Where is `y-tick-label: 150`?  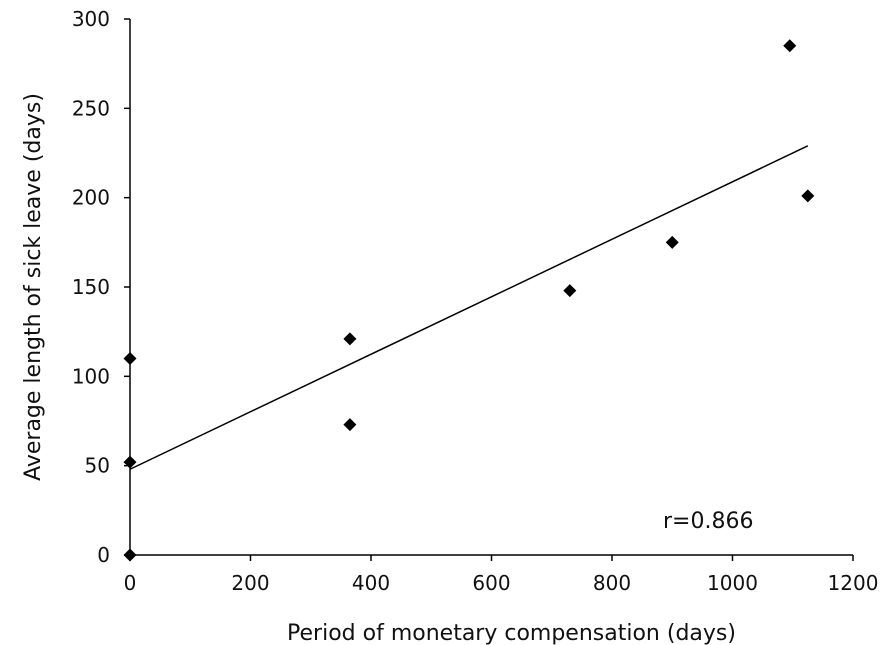 y-tick-label: 150 is located at coordinates (91, 287).